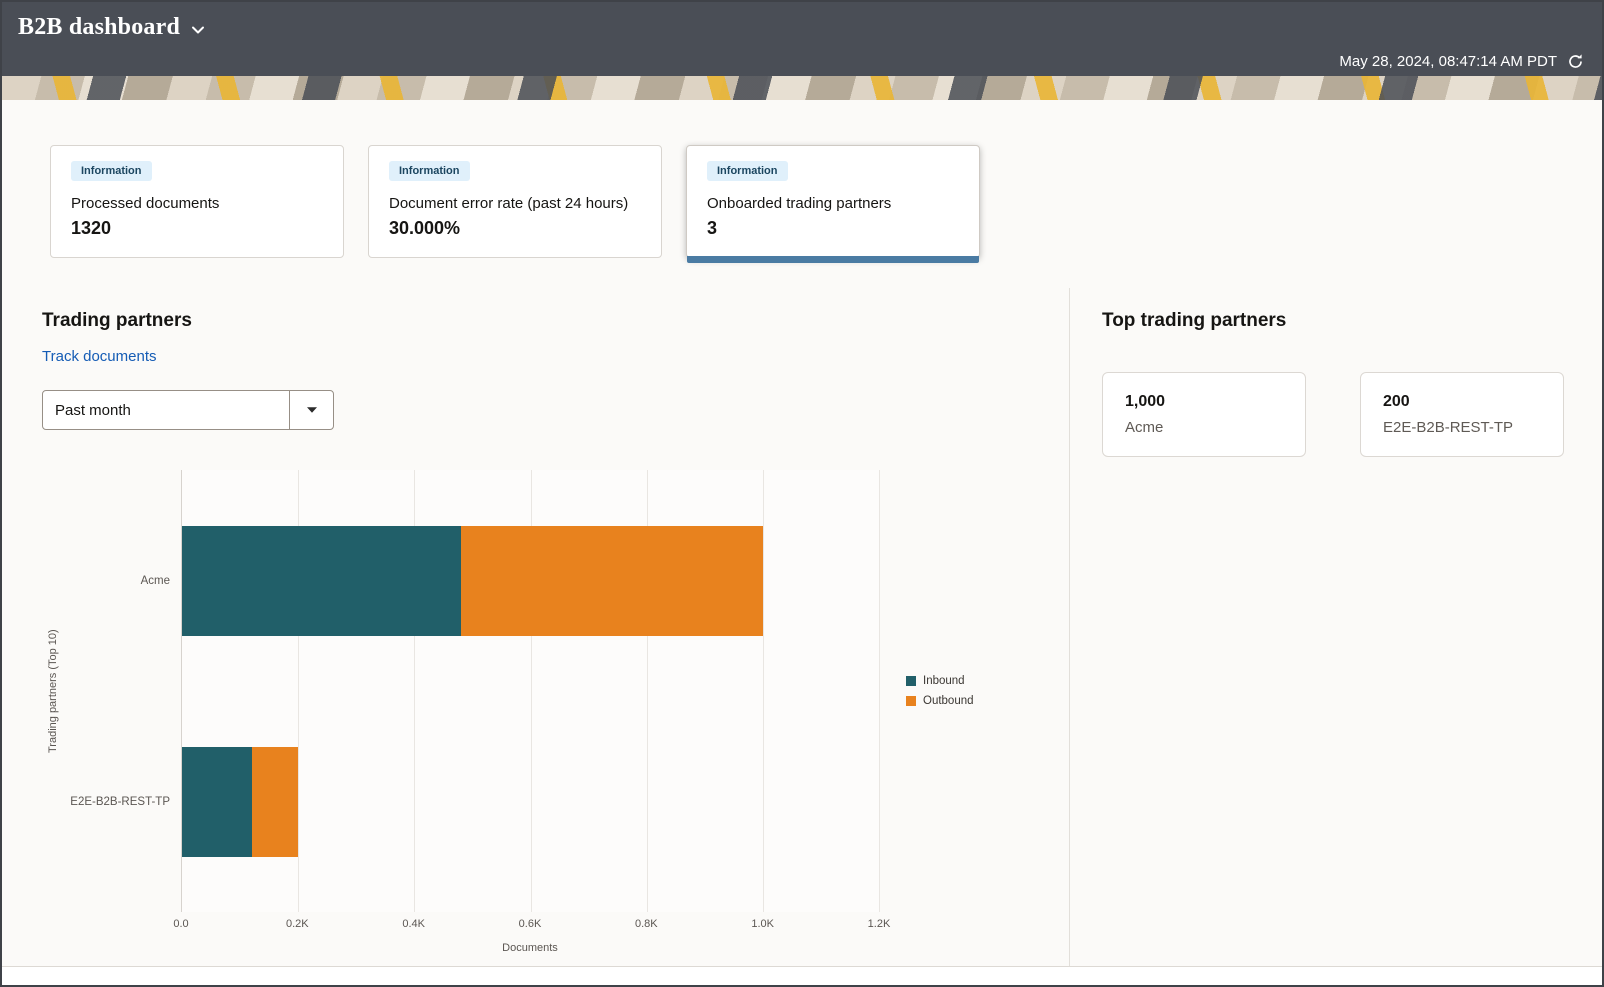  Describe the element at coordinates (940, 691) in the screenshot. I see `chart-legend: Inbound Outbound` at that location.